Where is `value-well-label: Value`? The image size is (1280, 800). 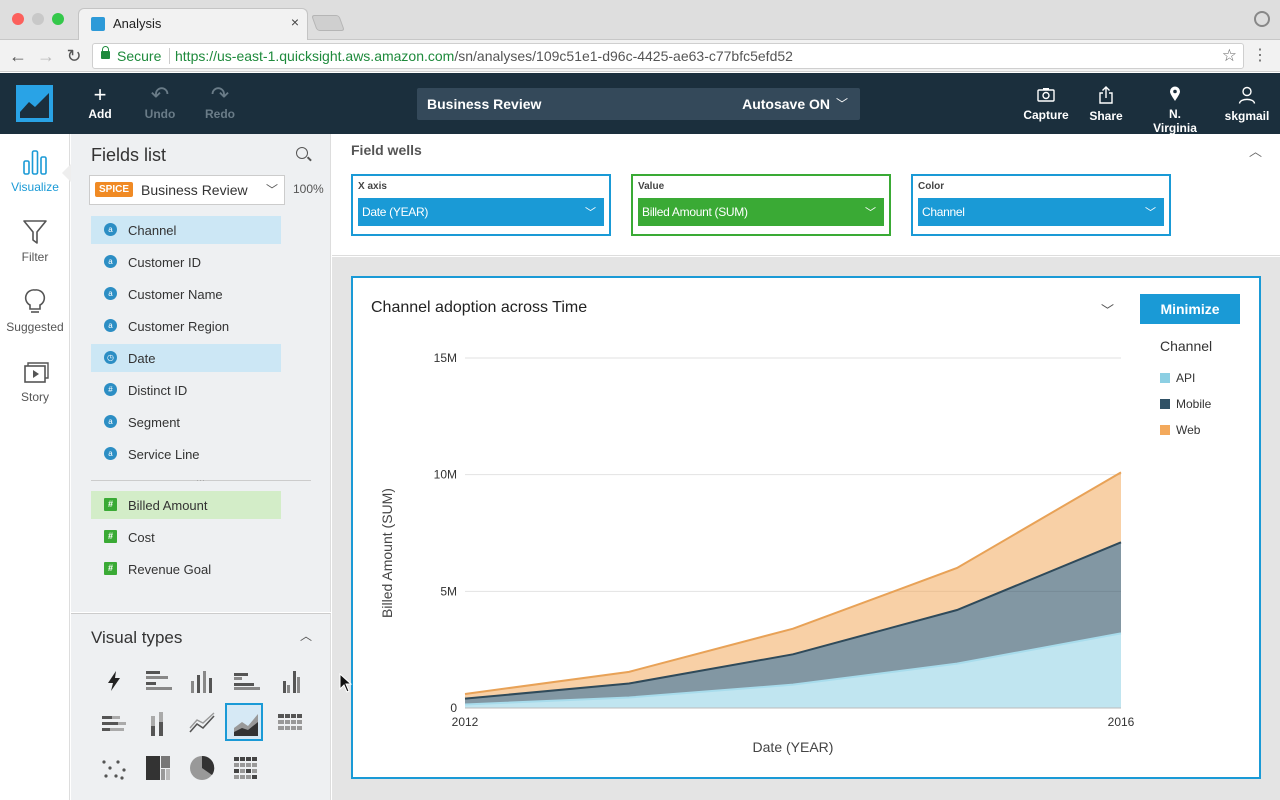
value-well-label: Value is located at coordinates (651, 186).